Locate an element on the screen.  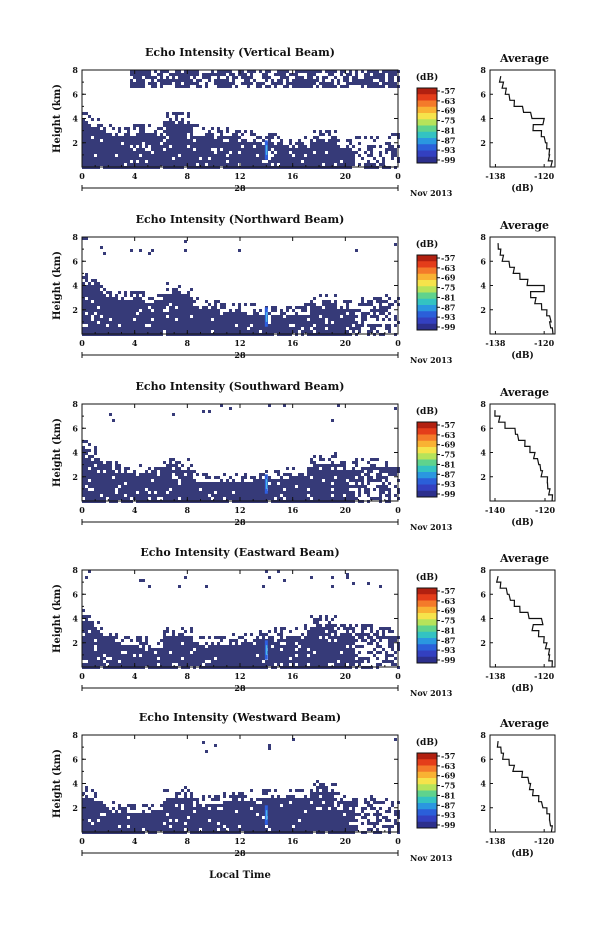
avg-profile-line is located at coordinates (526, 121).